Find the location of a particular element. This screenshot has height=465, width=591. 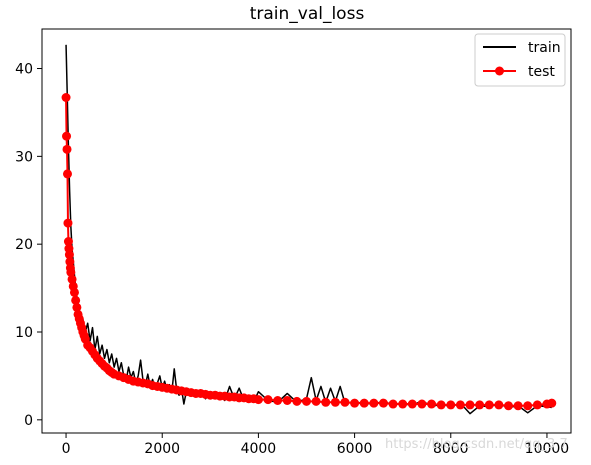

y-tick-label: 0 is located at coordinates (28, 421).